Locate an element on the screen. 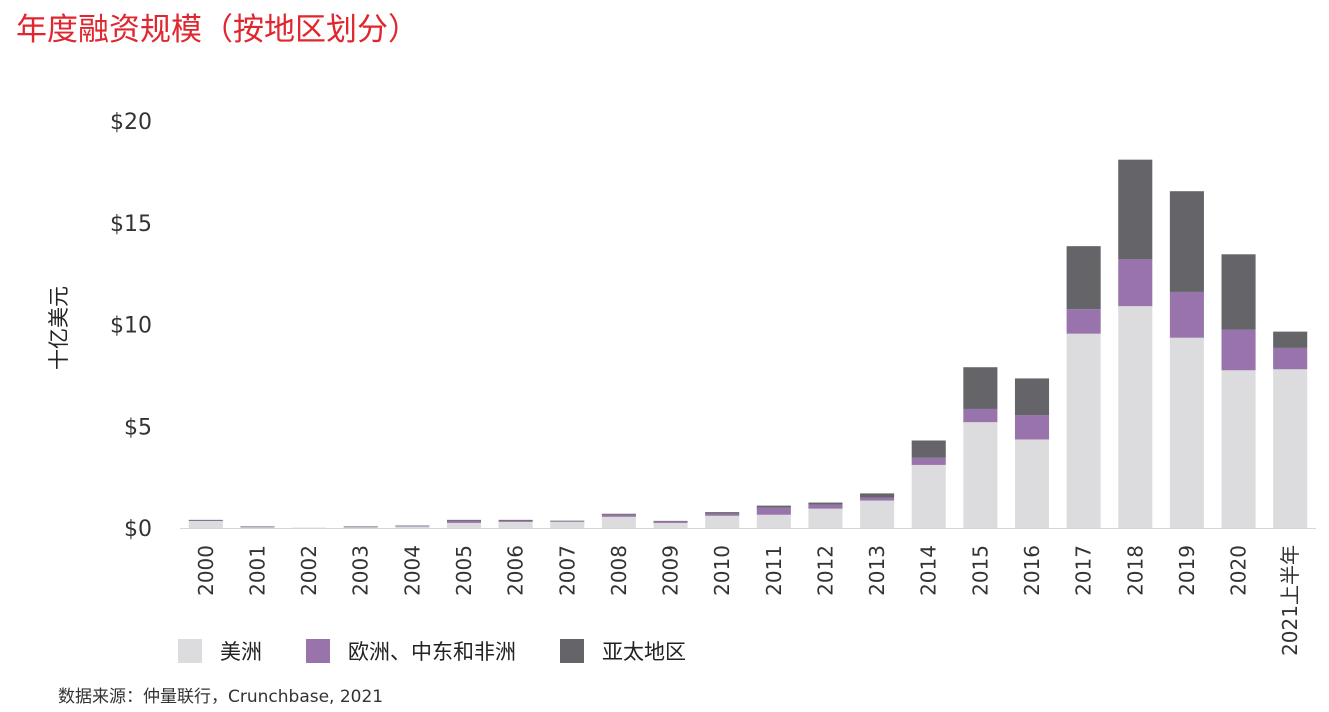 This screenshot has width=1329, height=712. bar-segment-2013-s1 is located at coordinates (877, 499).